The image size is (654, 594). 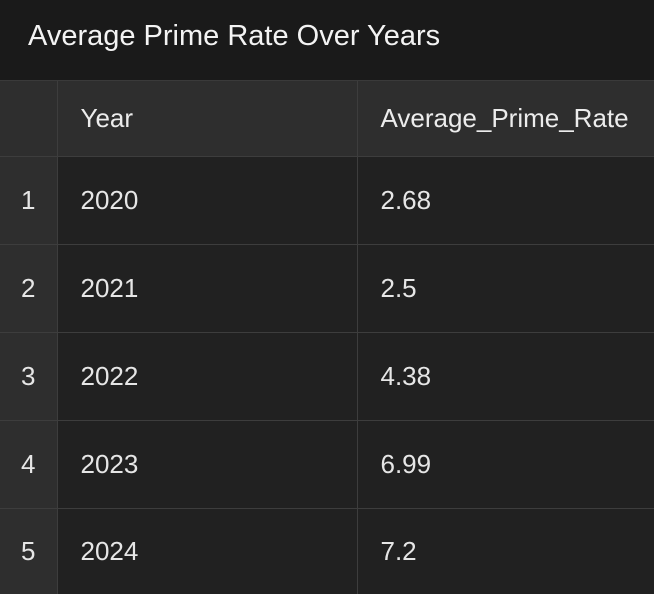 I want to click on table-row: 3 2022 4.38, so click(x=327, y=376).